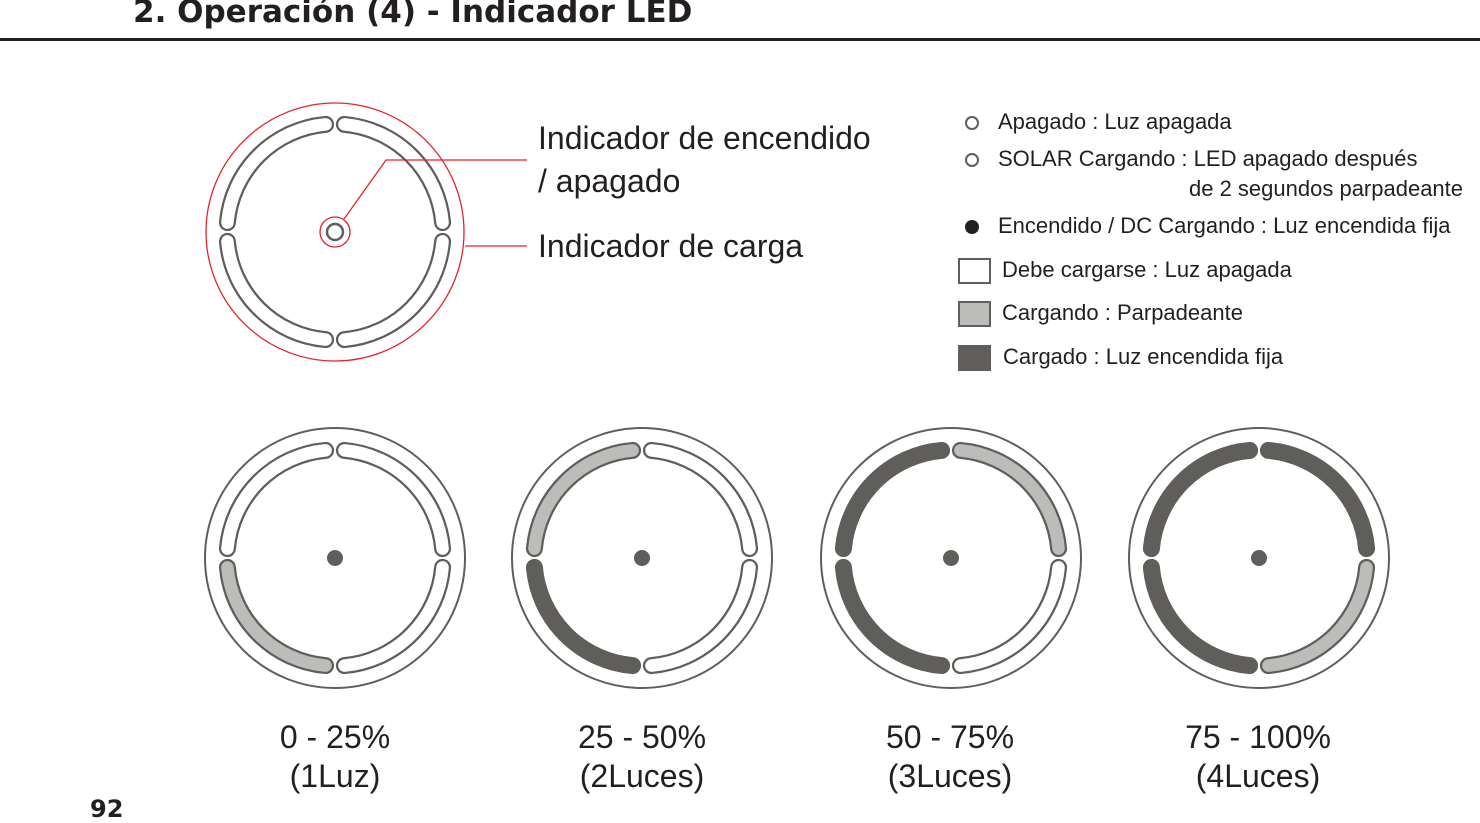 The image size is (1480, 823). Describe the element at coordinates (1208, 158) in the screenshot. I see `legend-solar: SOLAR Cargando : LED apagado después` at that location.